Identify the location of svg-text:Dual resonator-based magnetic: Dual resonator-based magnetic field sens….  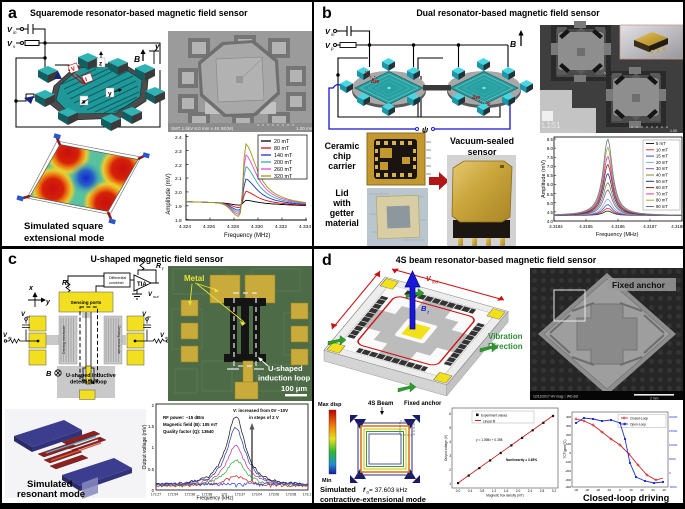
(508, 13).